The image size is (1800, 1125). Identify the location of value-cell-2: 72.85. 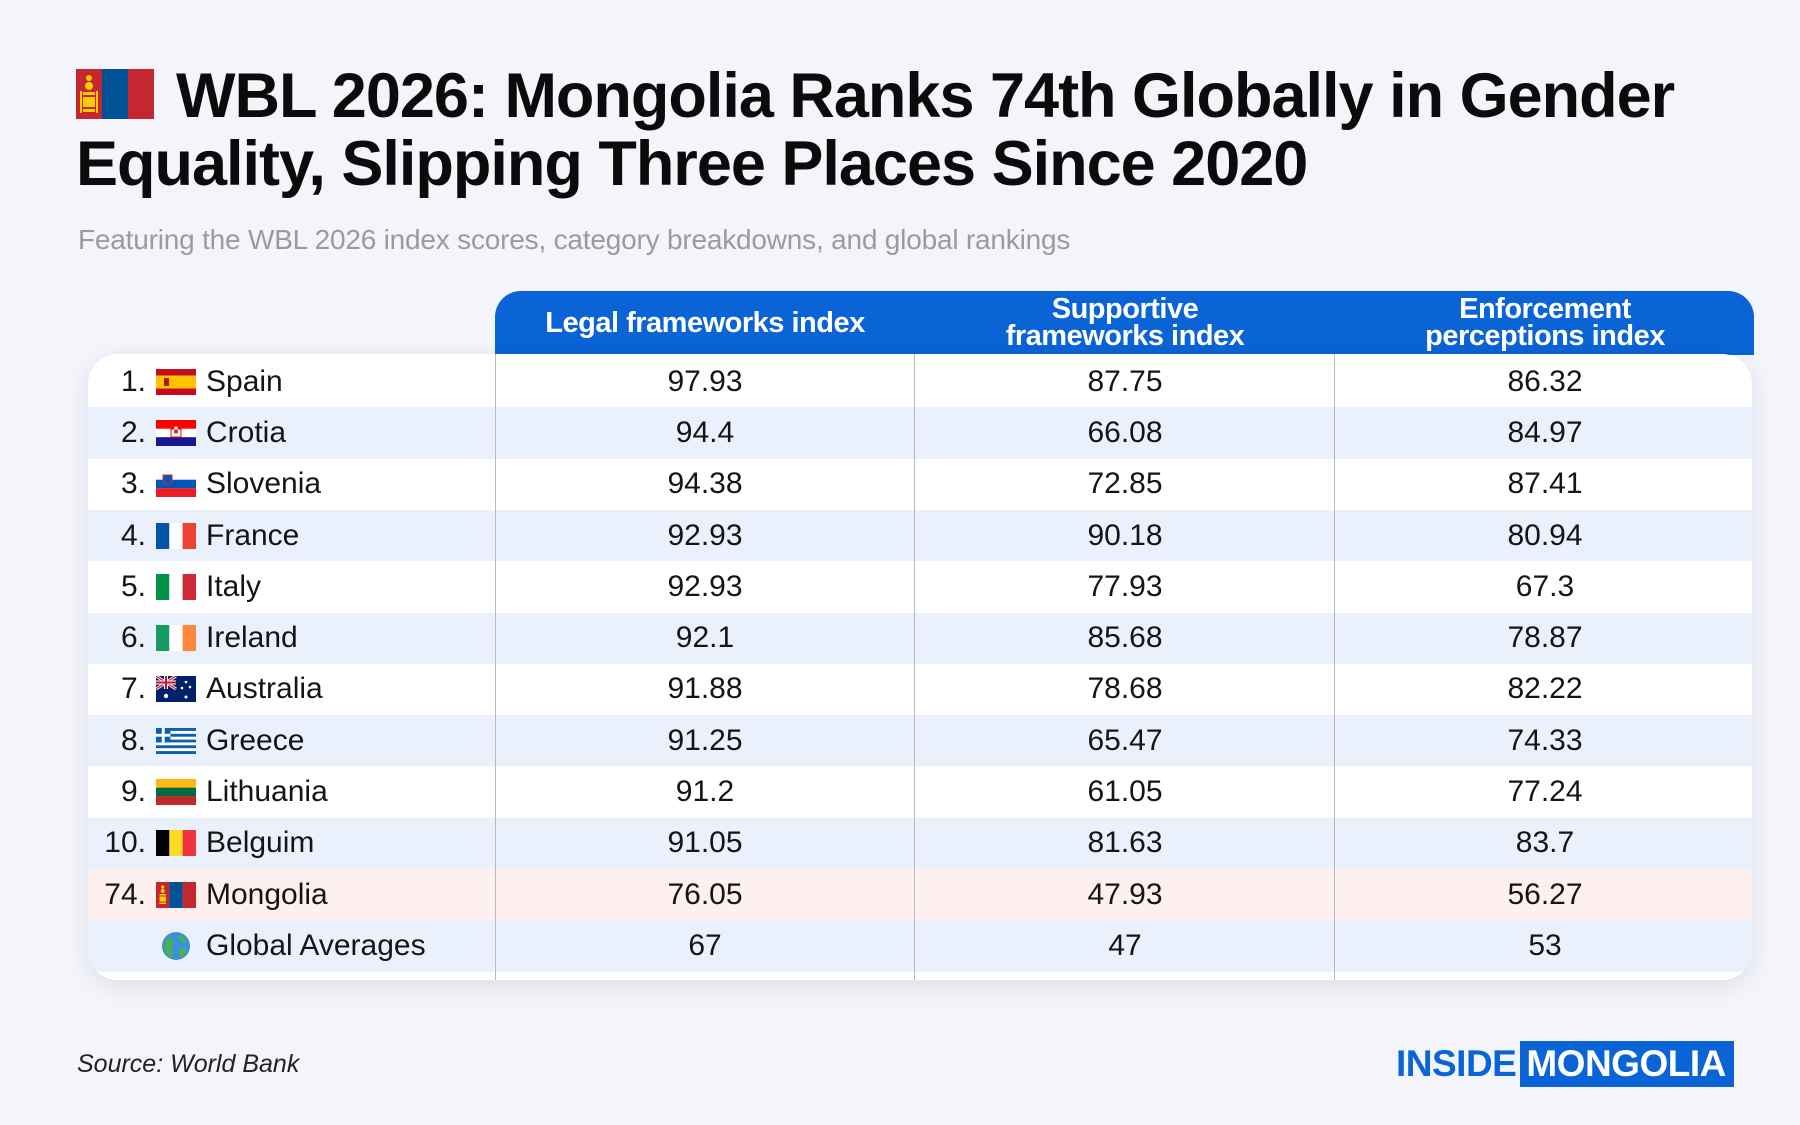
(1125, 484).